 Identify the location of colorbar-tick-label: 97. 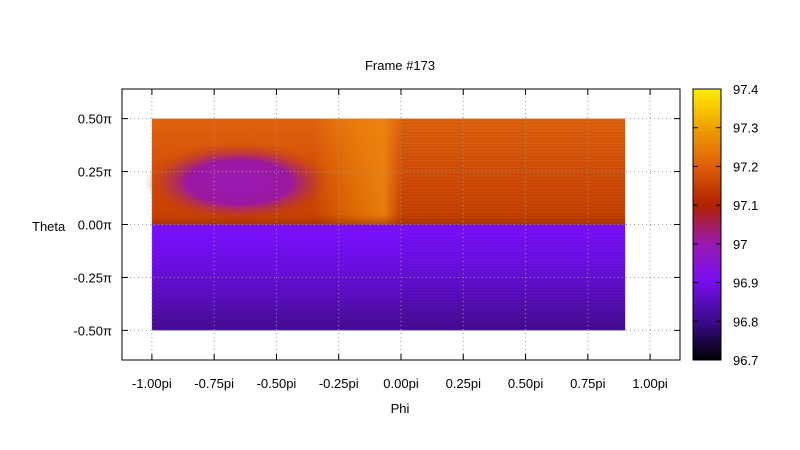
(740, 244).